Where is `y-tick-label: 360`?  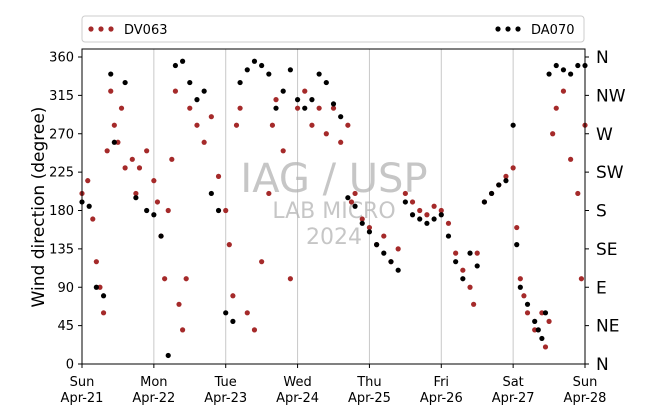 y-tick-label: 360 is located at coordinates (61, 58).